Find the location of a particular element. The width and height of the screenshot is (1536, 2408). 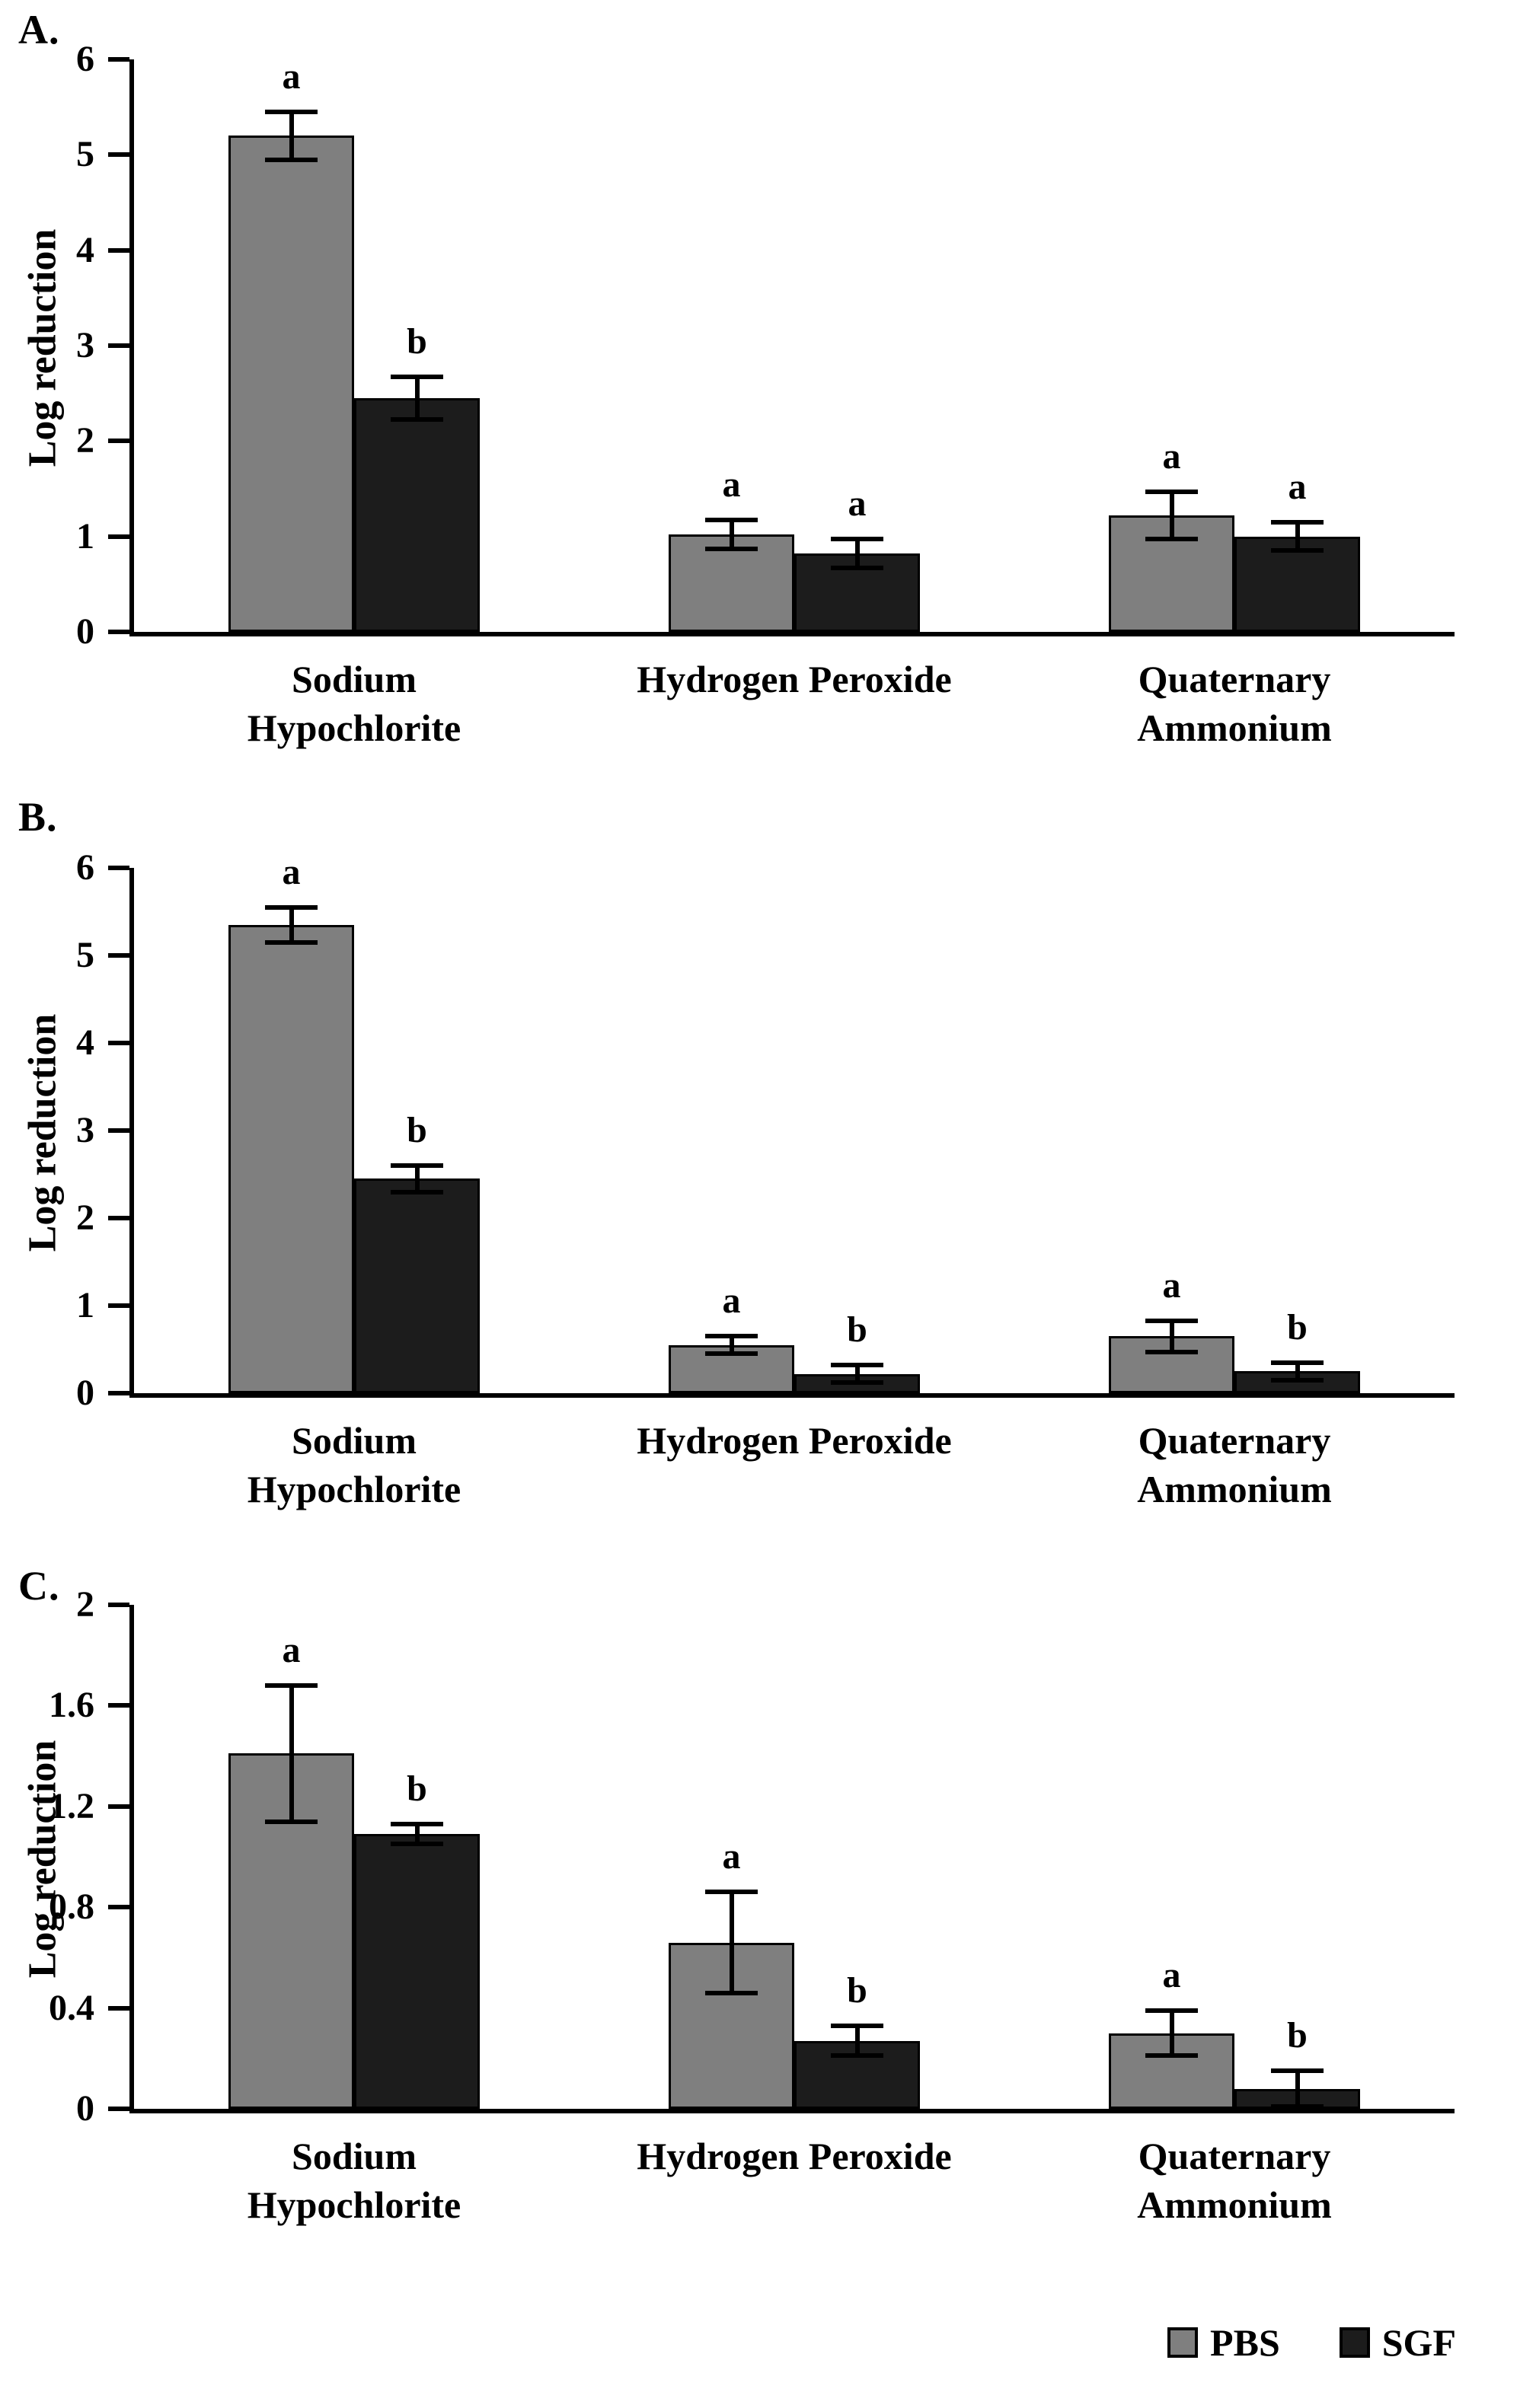

y-tick-label: 3 is located at coordinates (85, 1130).